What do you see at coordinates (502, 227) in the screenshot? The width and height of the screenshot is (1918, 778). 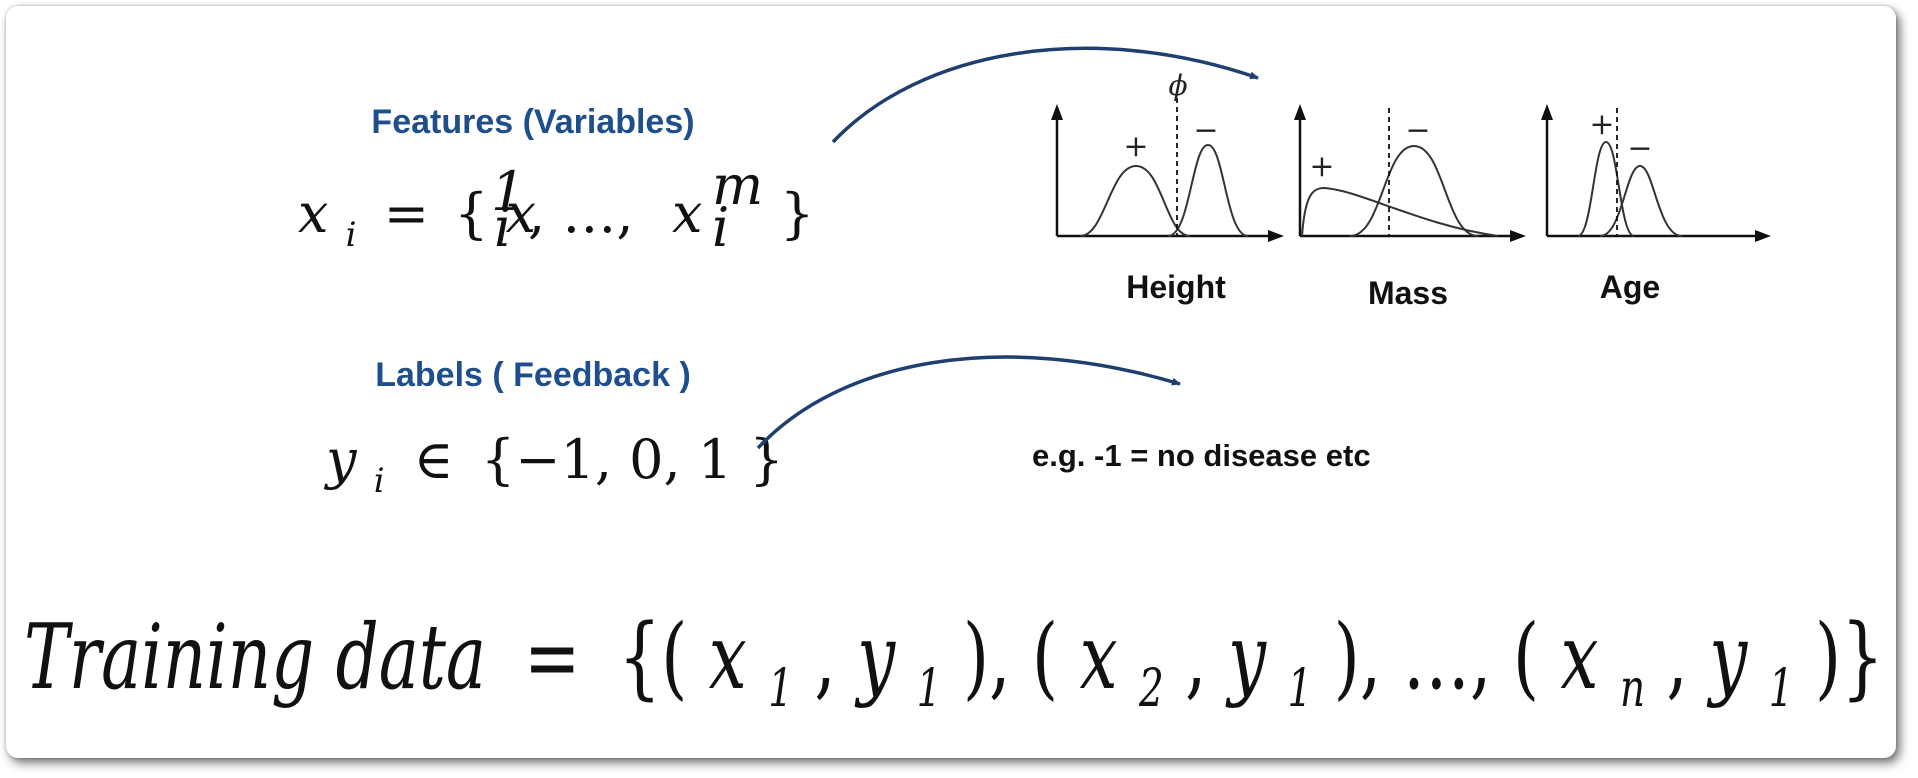 I see `x-first-subscript: i` at bounding box center [502, 227].